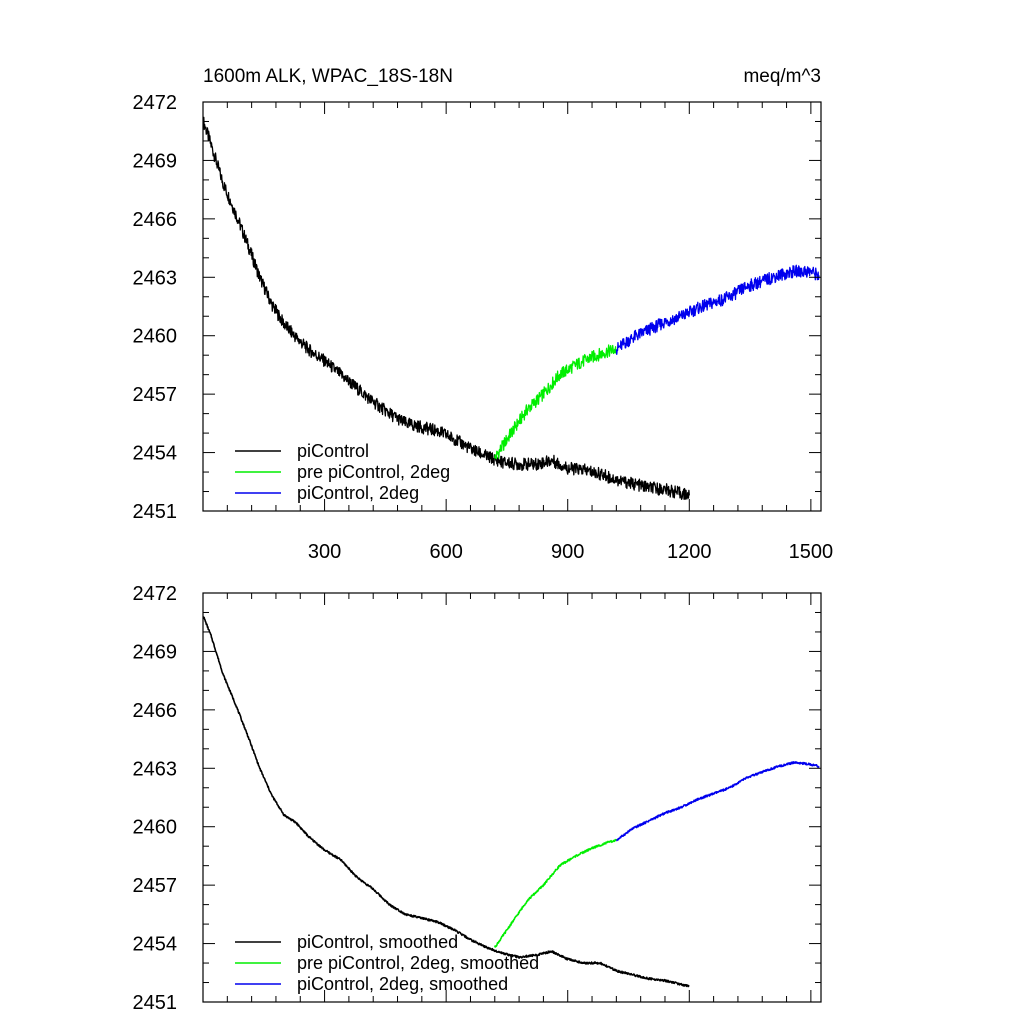 The height and width of the screenshot is (1024, 1024). Describe the element at coordinates (445, 552) in the screenshot. I see `x-tick-label: 600` at that location.